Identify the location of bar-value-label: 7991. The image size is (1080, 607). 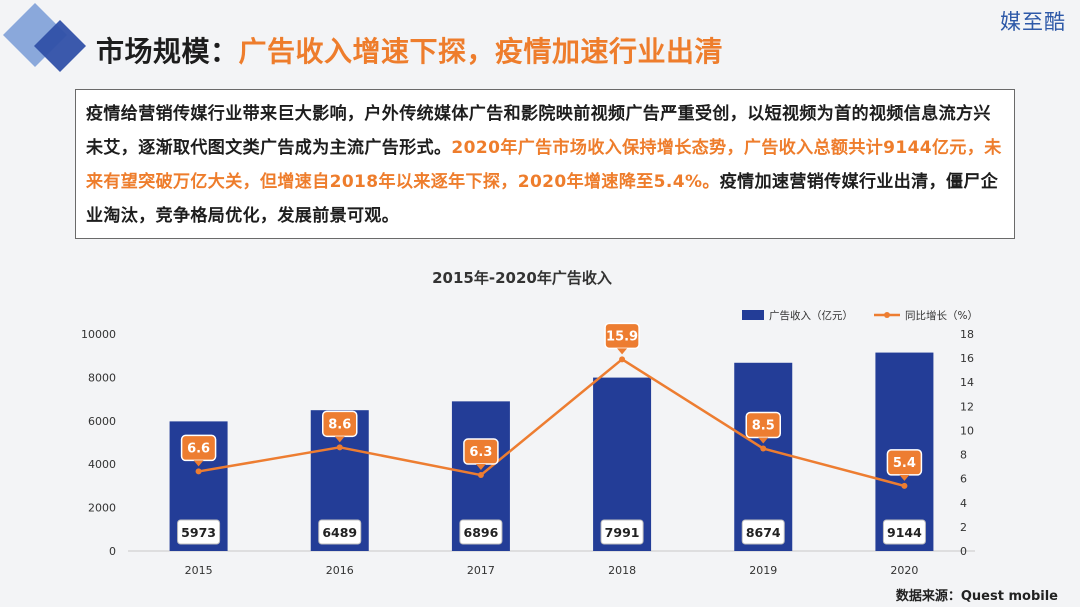
(622, 532).